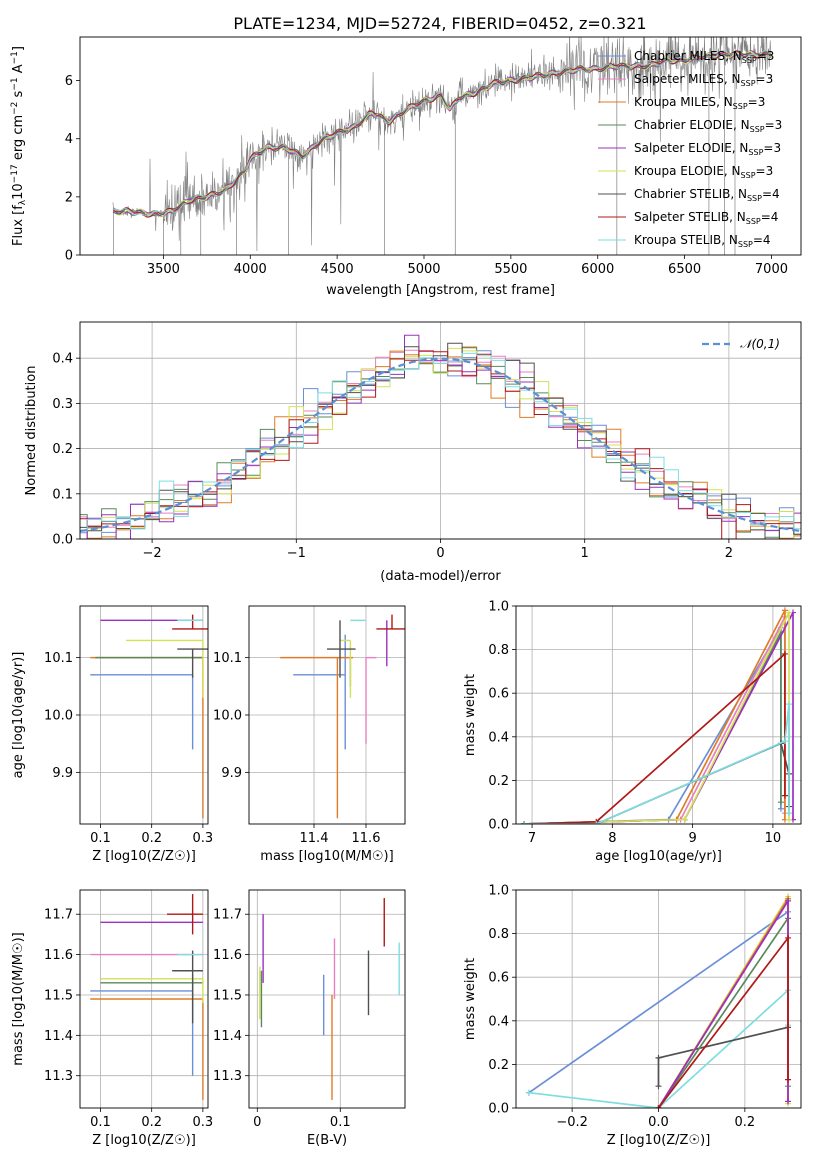 The image size is (819, 1170). I want to click on x-tick-label: 6000, so click(597, 269).